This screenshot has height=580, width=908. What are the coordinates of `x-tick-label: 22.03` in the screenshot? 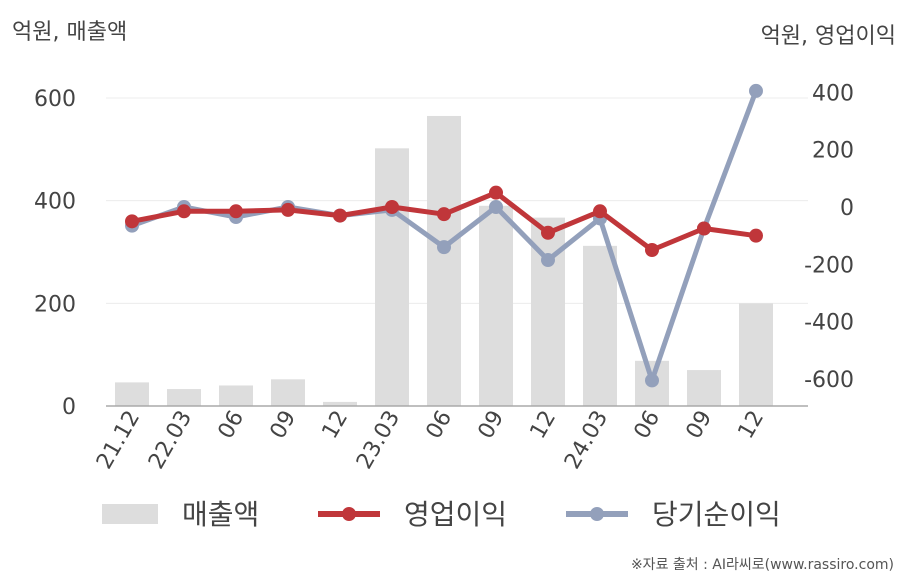 It's located at (170, 440).